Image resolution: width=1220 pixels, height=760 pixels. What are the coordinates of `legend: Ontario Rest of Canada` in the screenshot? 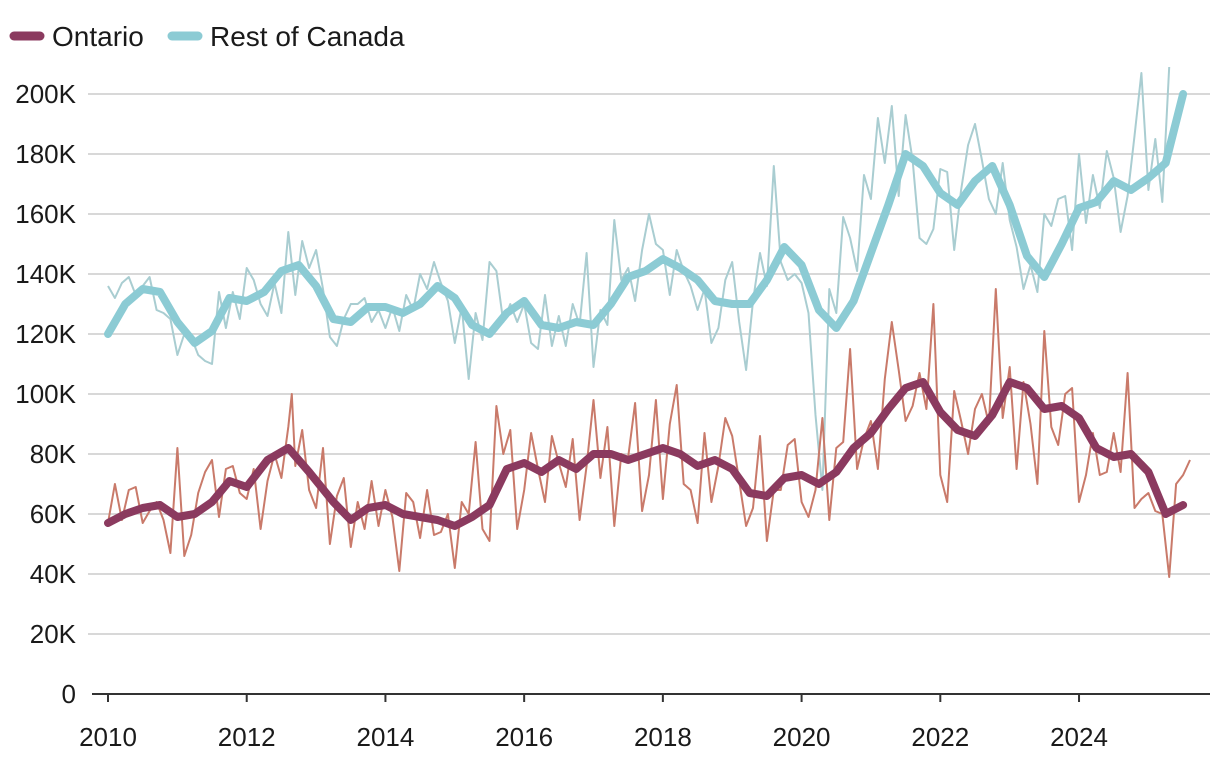 It's located at (207, 36).